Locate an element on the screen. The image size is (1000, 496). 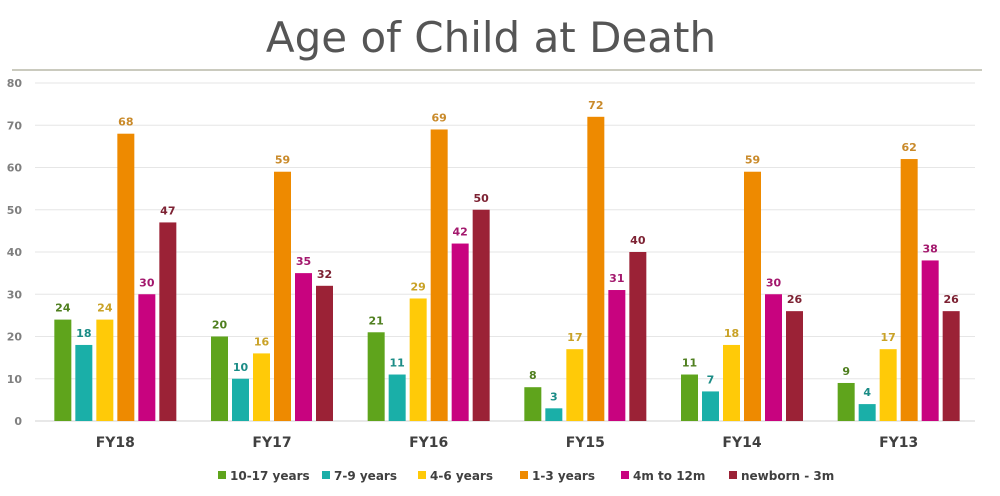
y-tick-label: 30 is located at coordinates (15, 294).